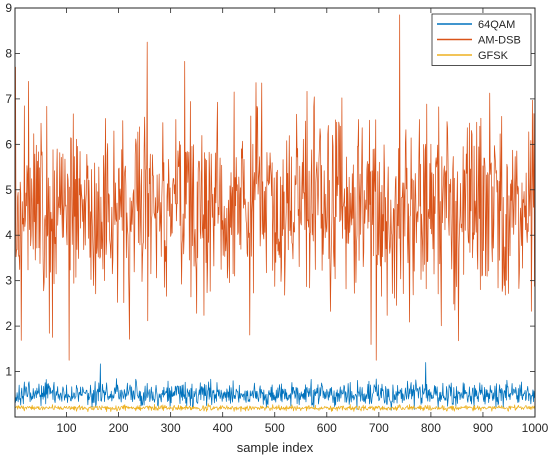 The image size is (550, 460). Describe the element at coordinates (223, 428) in the screenshot. I see `x-tick-label: 400` at that location.